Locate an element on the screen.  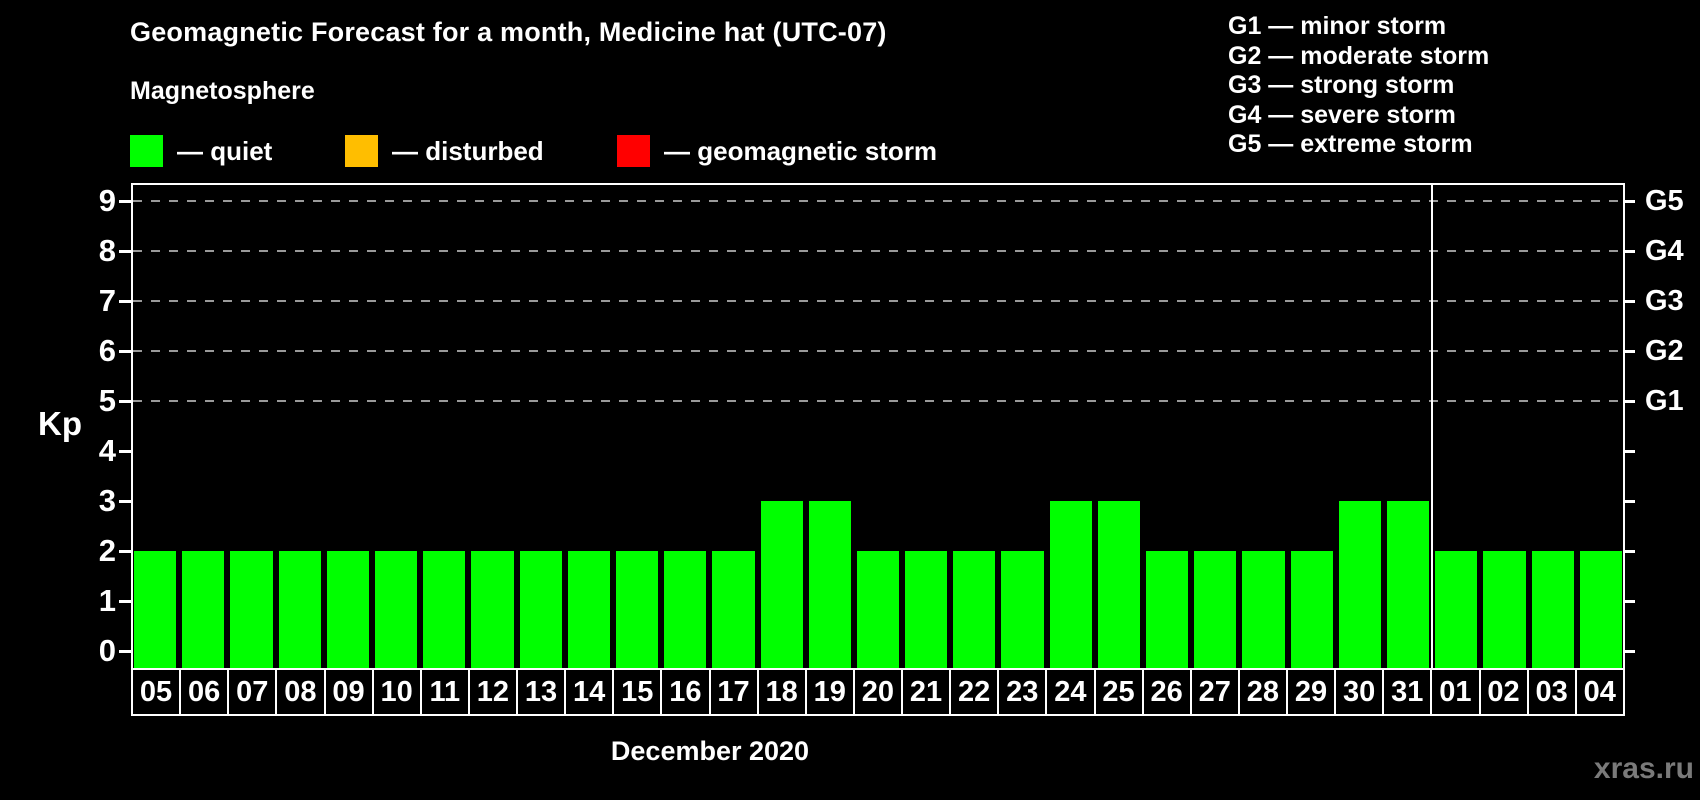
y-tick-label: 7 is located at coordinates (107, 300).